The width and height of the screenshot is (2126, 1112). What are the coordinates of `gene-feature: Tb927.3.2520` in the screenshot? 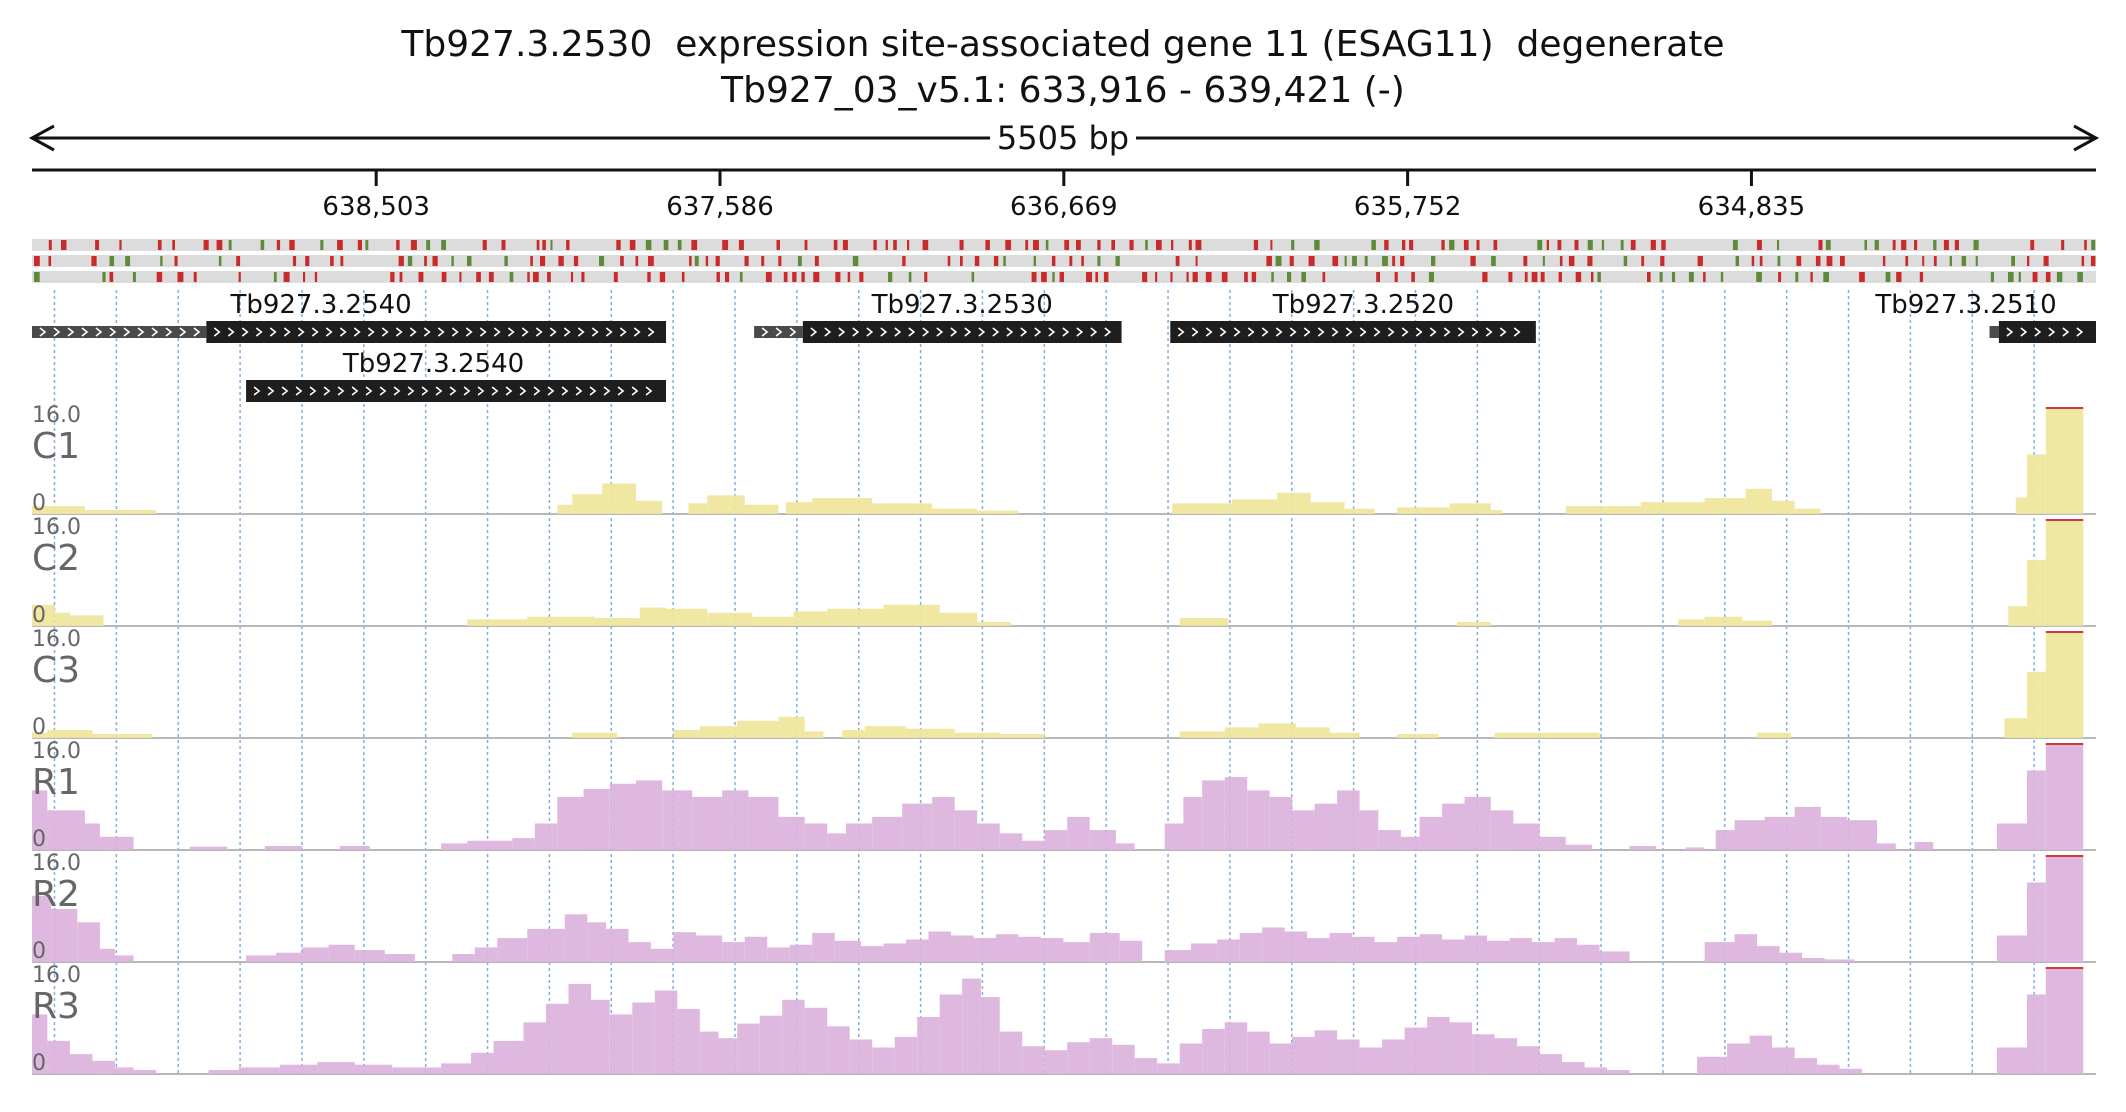 It's located at (1353, 316).